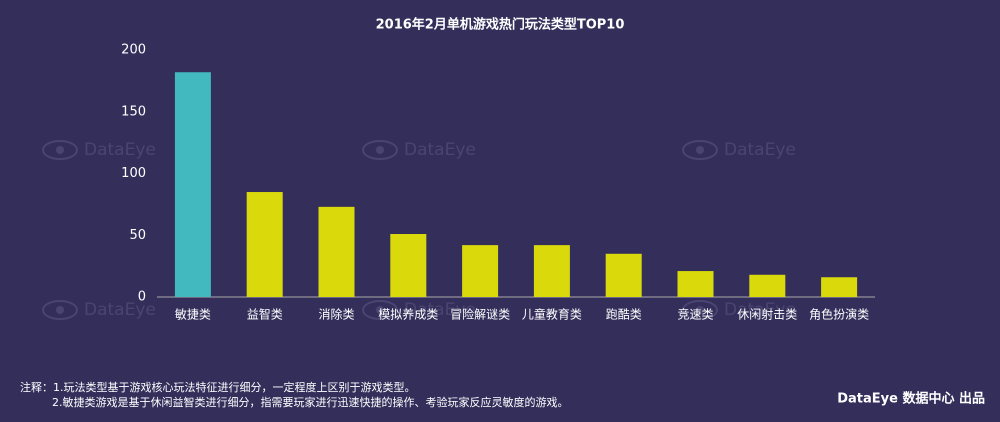 The image size is (1000, 422). I want to click on x-tick-label: 敏捷类, so click(193, 314).